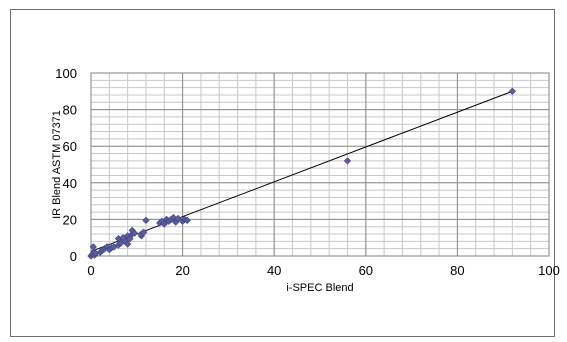 This screenshot has width=567, height=342. I want to click on x-tick-label: 0, so click(90, 270).